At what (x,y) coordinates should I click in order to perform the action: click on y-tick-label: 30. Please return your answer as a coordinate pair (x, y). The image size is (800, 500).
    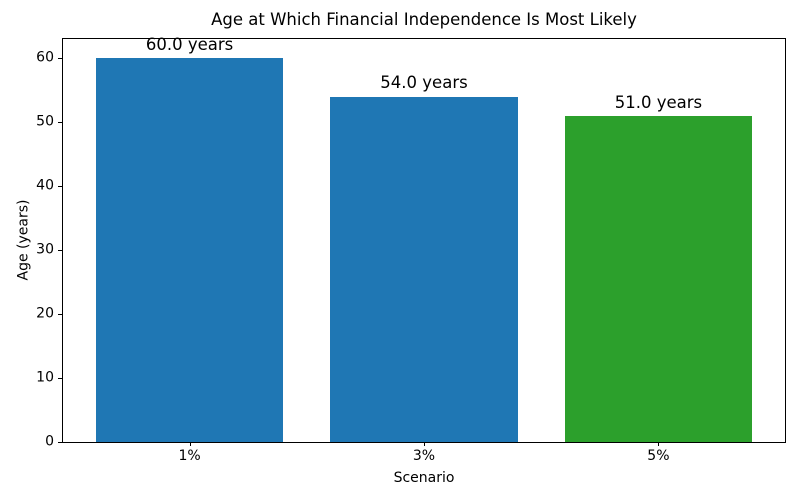
    Looking at the image, I should click on (45, 249).